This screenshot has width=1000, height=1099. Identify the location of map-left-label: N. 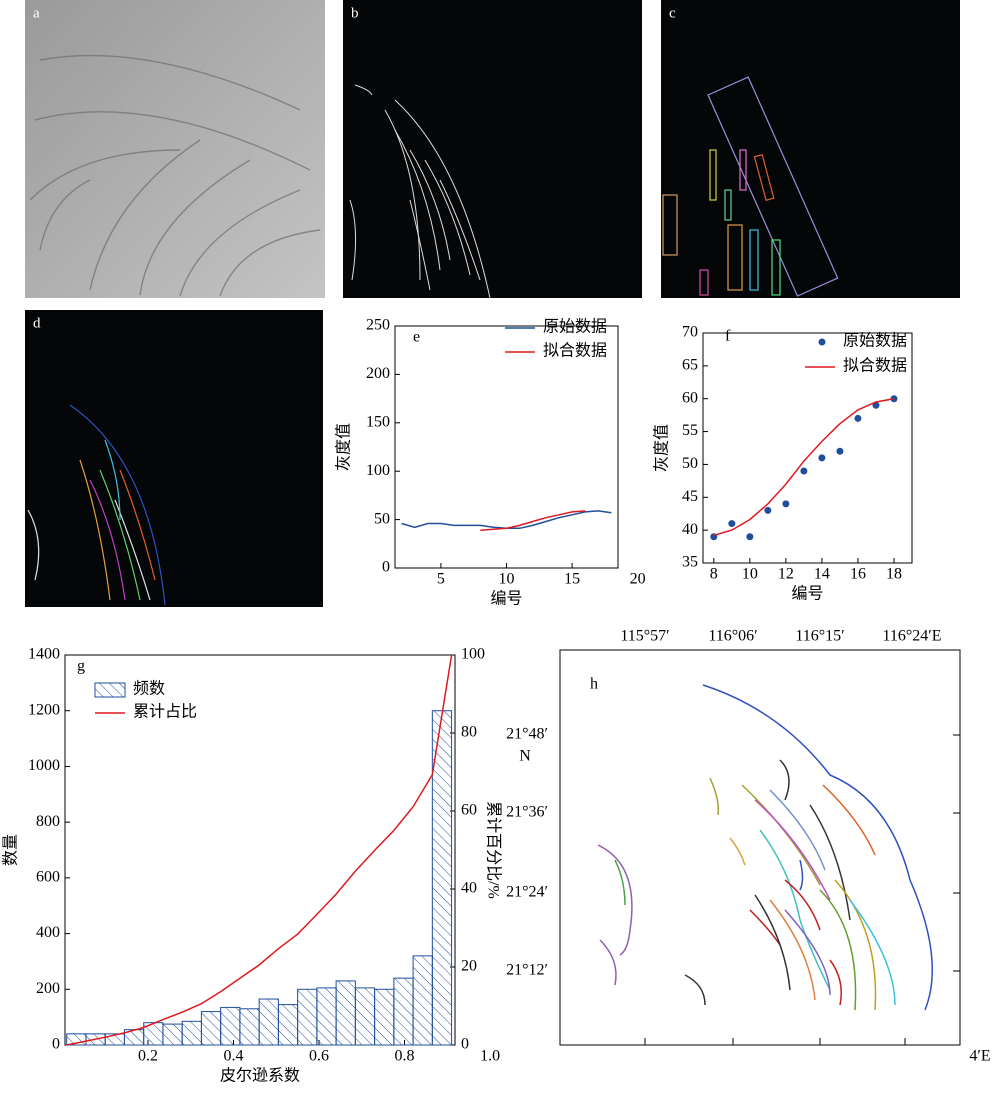
(525, 756).